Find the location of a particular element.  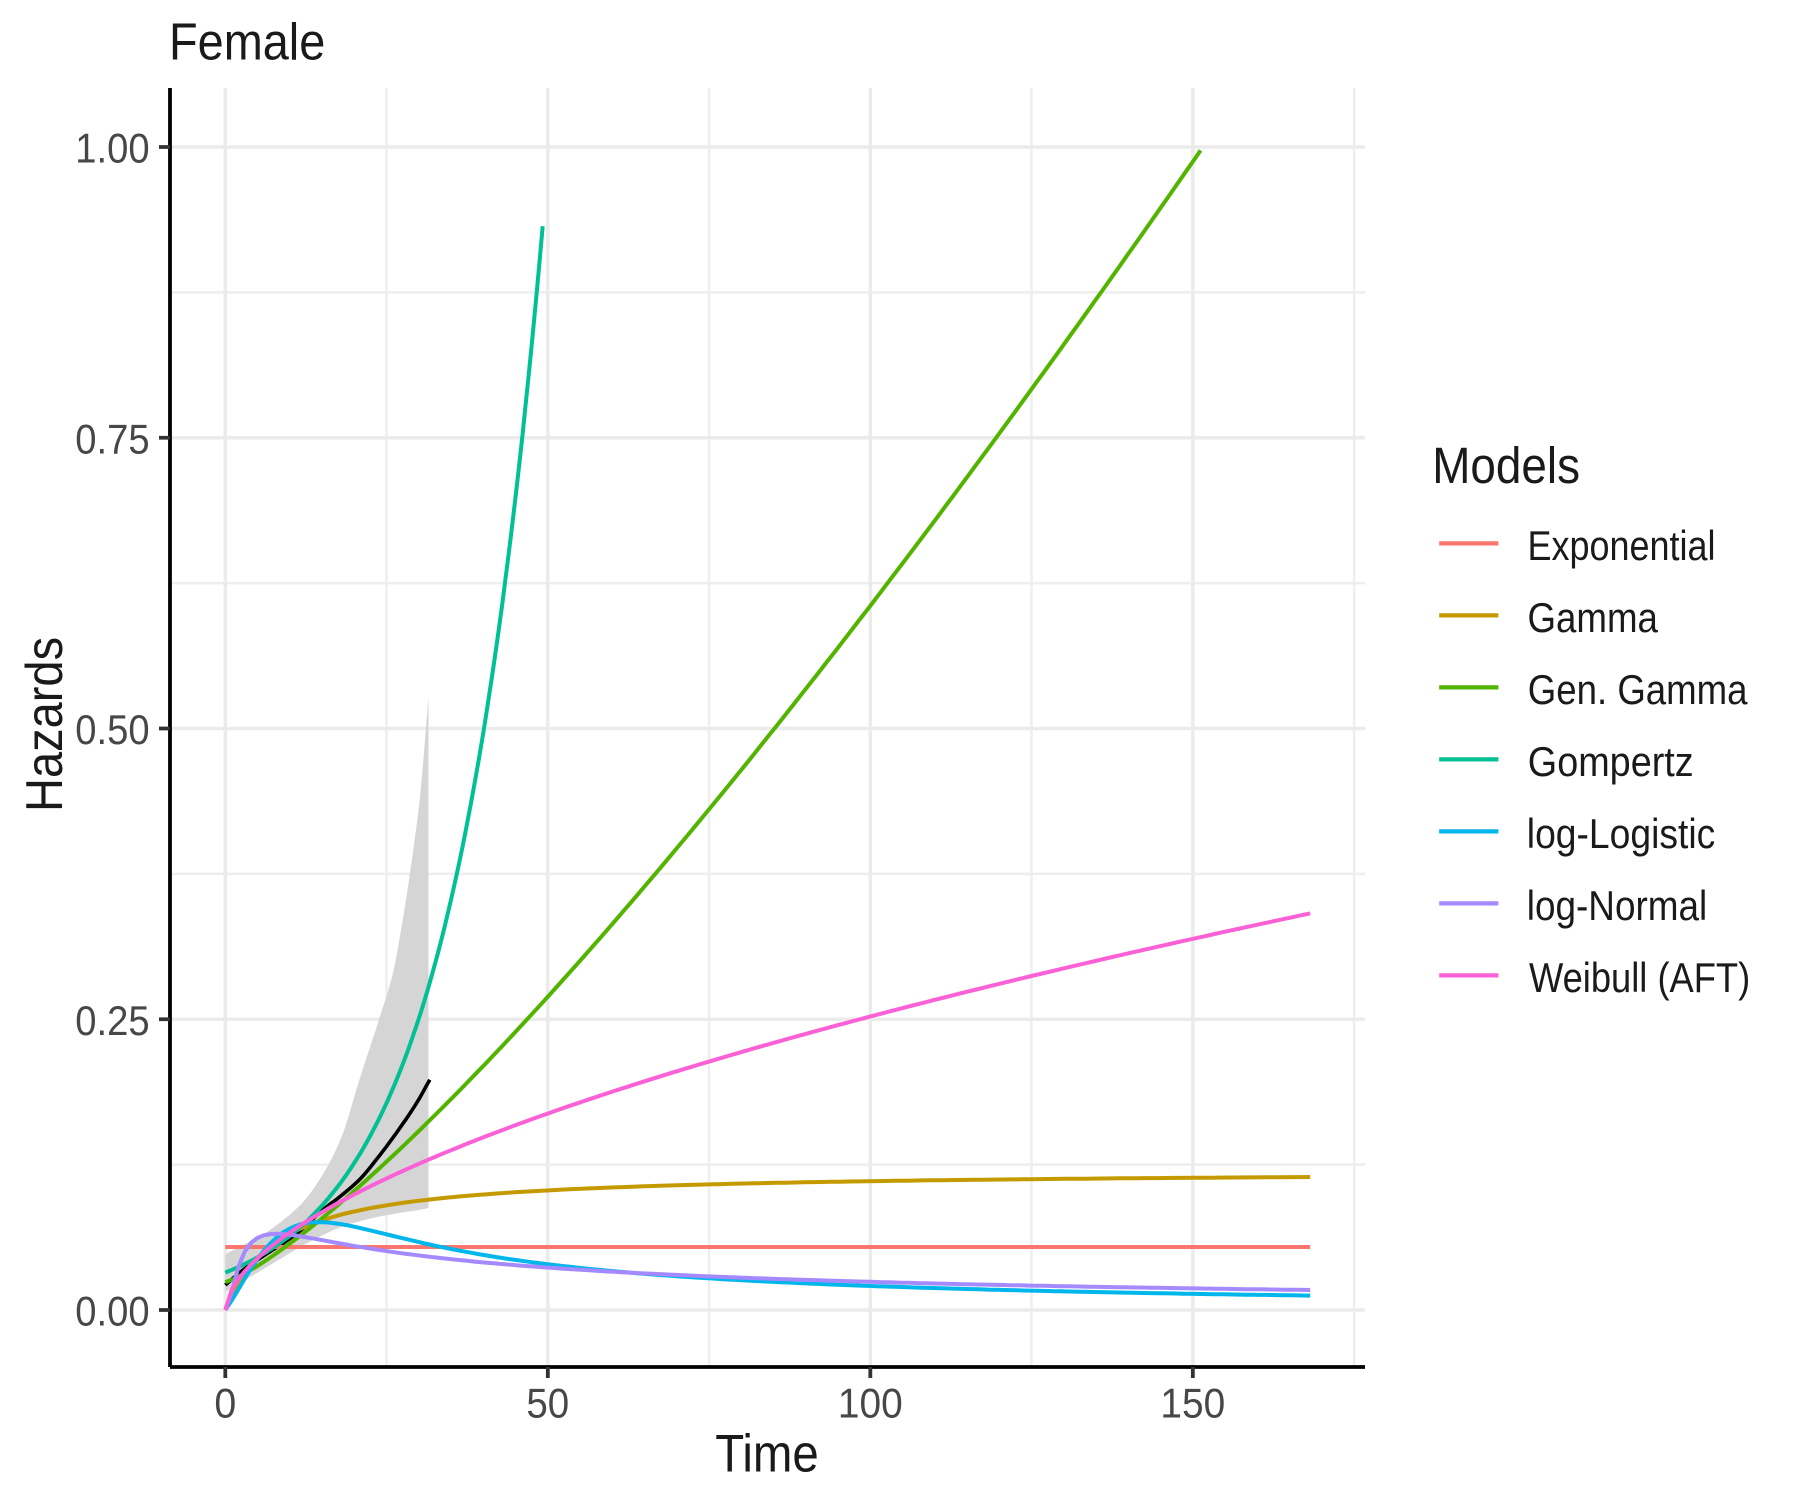

svg-text: 150 is located at coordinates (1192, 1403).